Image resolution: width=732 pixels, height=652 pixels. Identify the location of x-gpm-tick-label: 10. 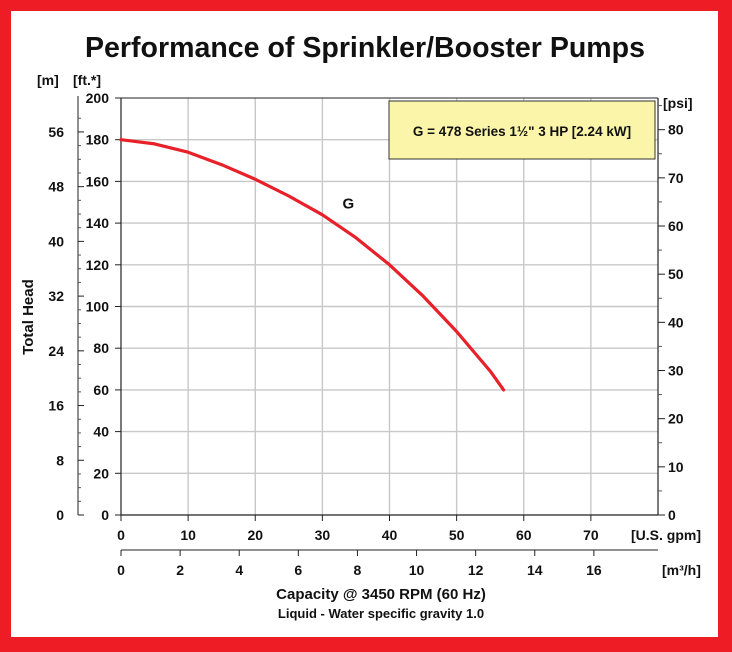
(188, 535).